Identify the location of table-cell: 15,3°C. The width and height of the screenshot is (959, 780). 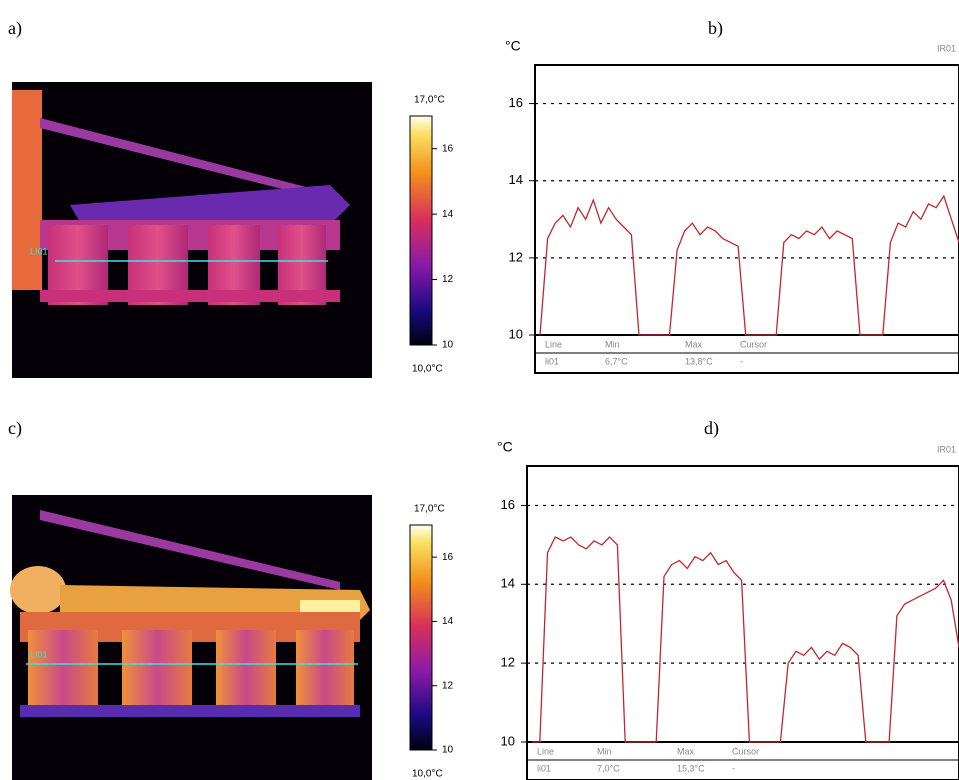
(691, 768).